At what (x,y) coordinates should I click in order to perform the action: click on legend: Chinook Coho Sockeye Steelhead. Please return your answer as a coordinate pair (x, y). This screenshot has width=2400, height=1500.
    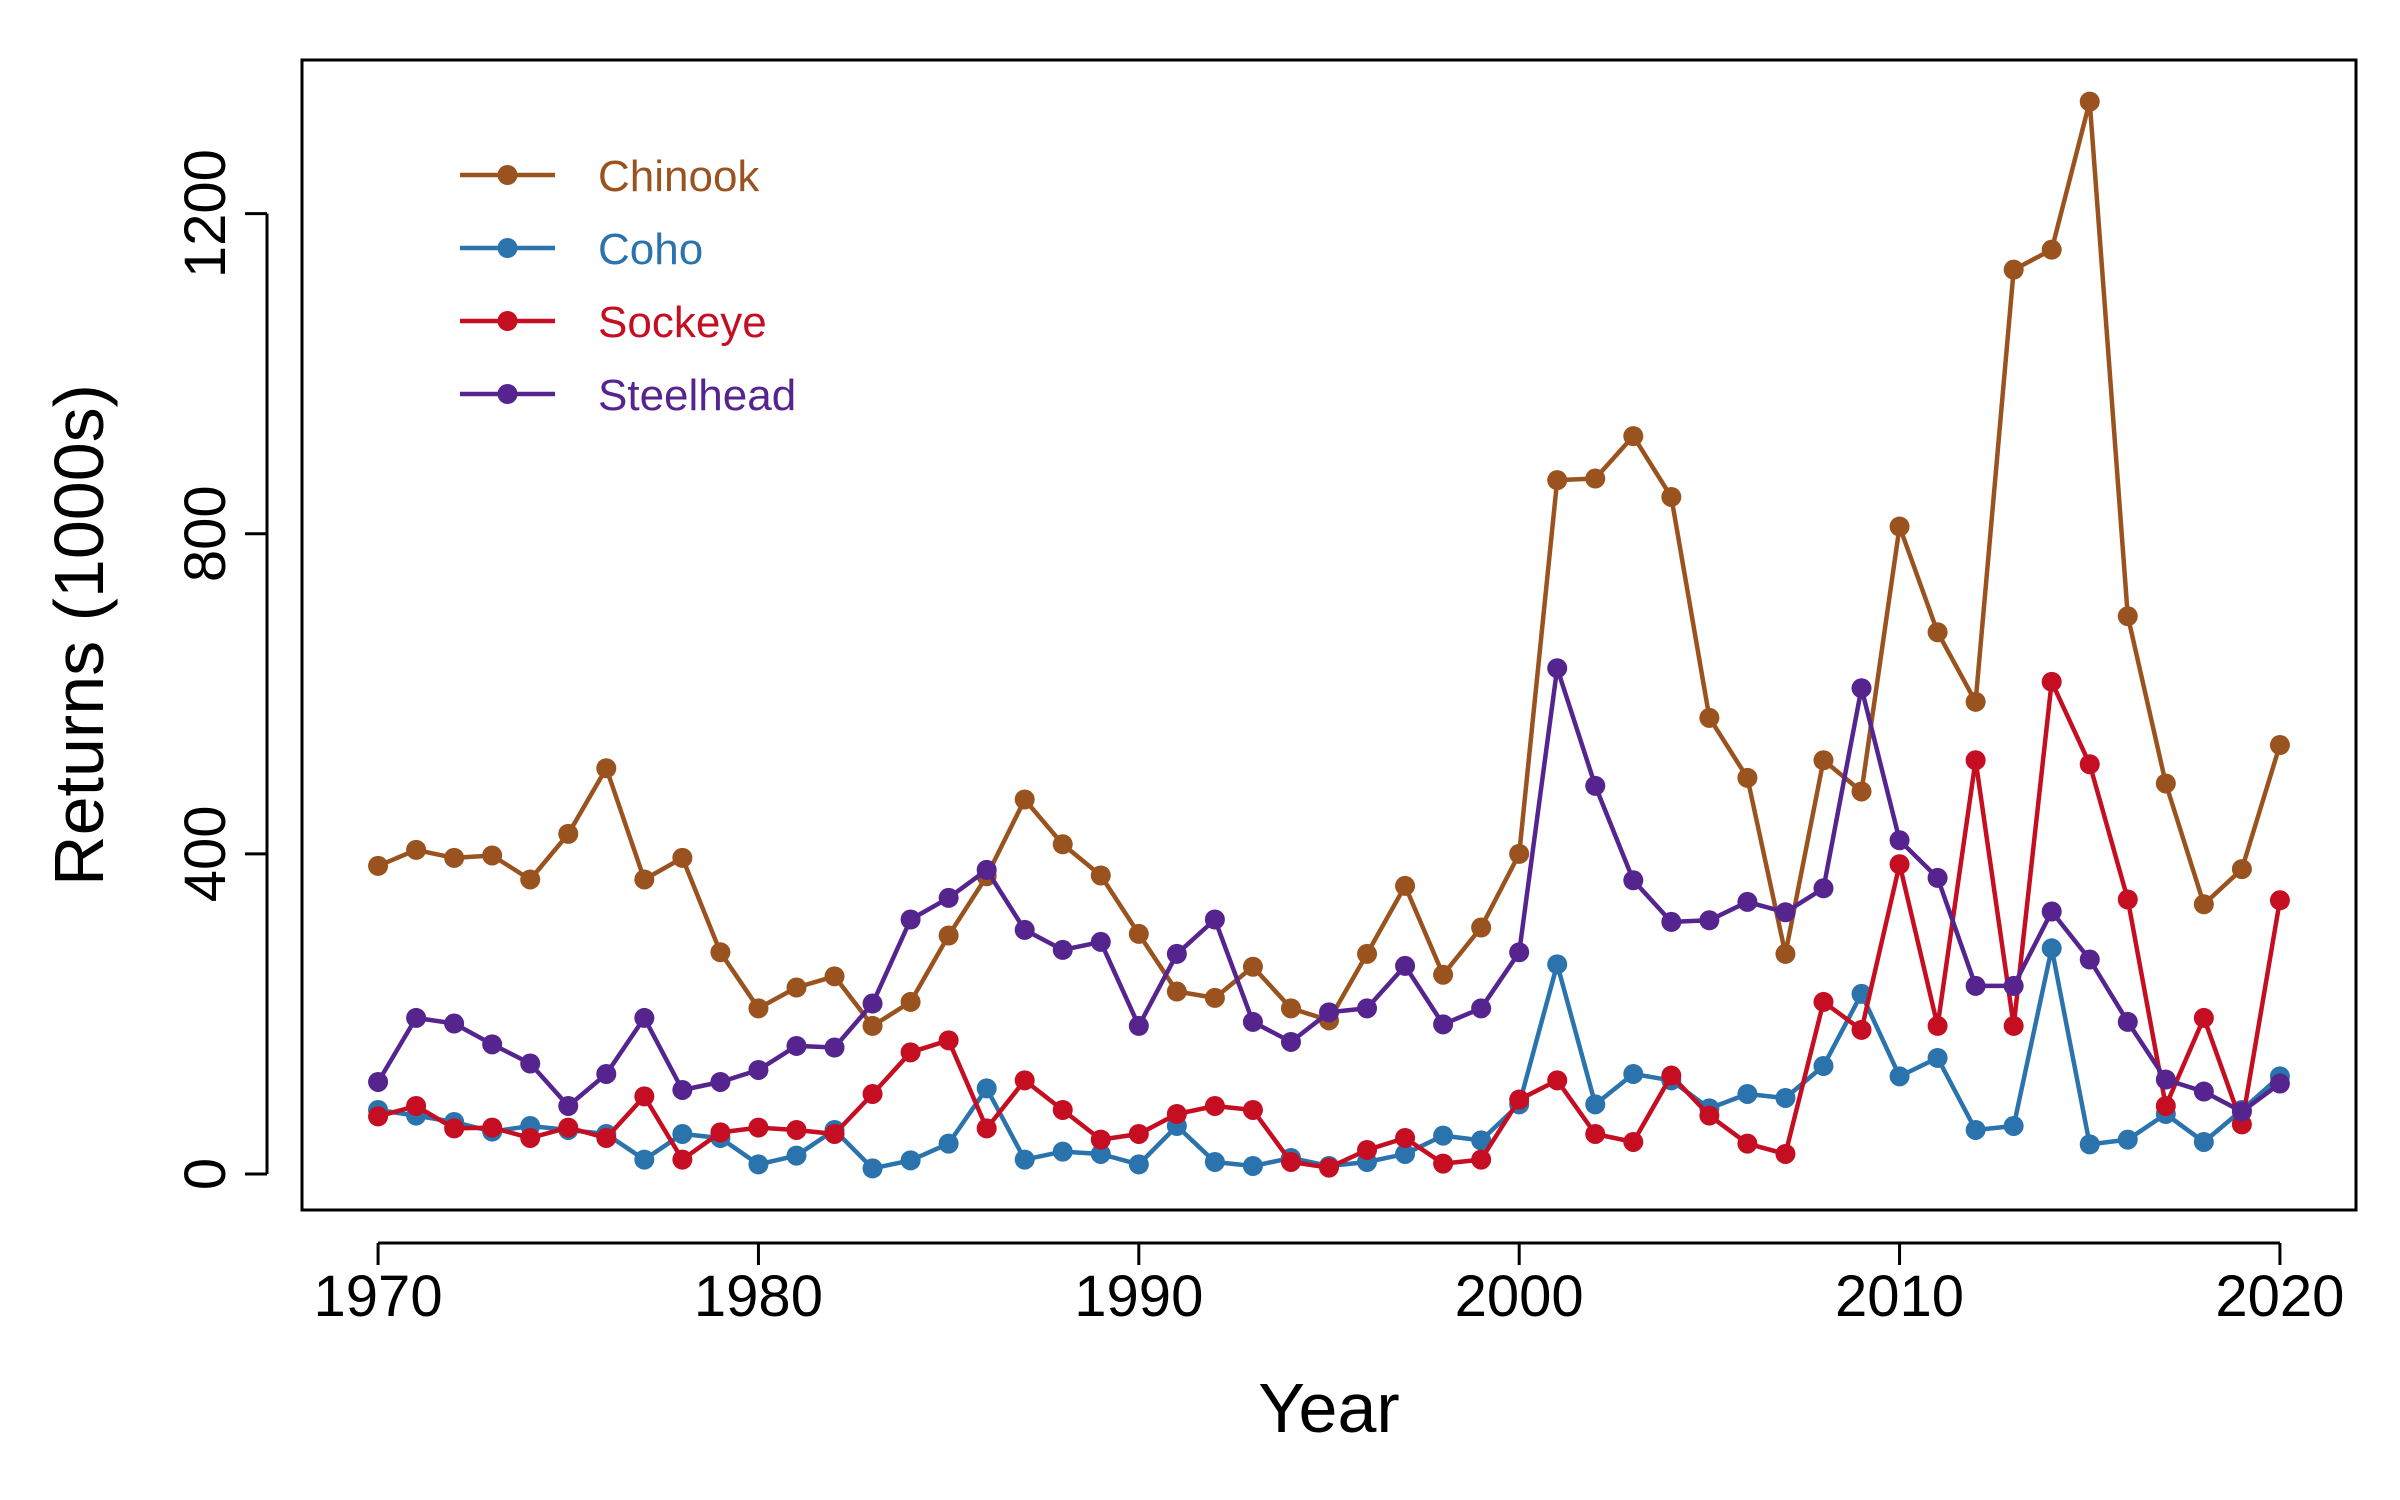
    Looking at the image, I should click on (628, 286).